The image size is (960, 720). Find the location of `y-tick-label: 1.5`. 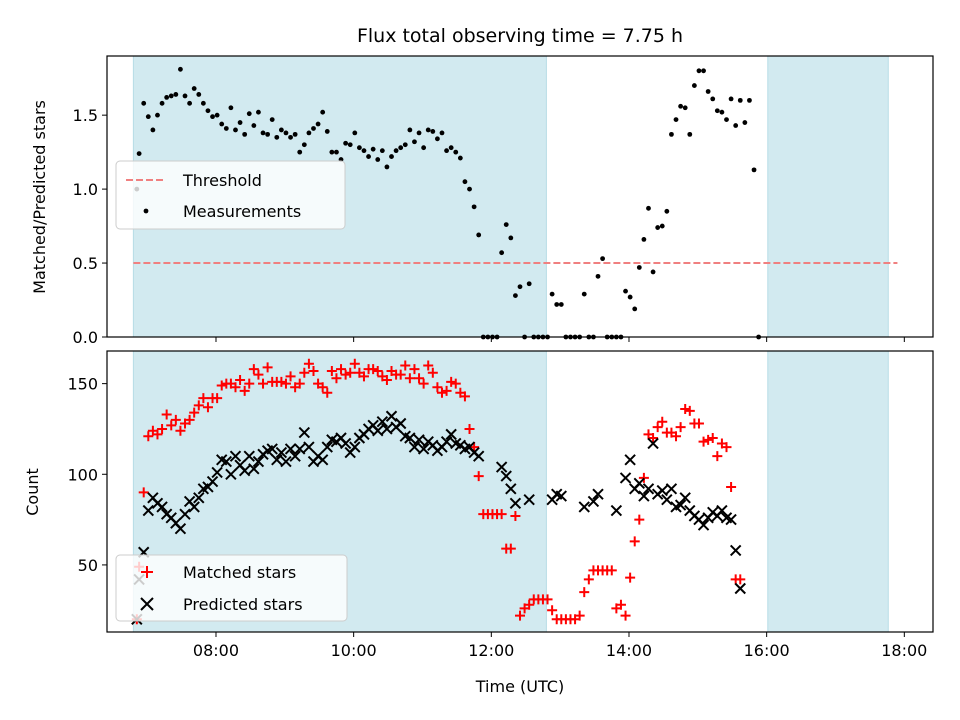

y-tick-label: 1.5 is located at coordinates (85, 115).